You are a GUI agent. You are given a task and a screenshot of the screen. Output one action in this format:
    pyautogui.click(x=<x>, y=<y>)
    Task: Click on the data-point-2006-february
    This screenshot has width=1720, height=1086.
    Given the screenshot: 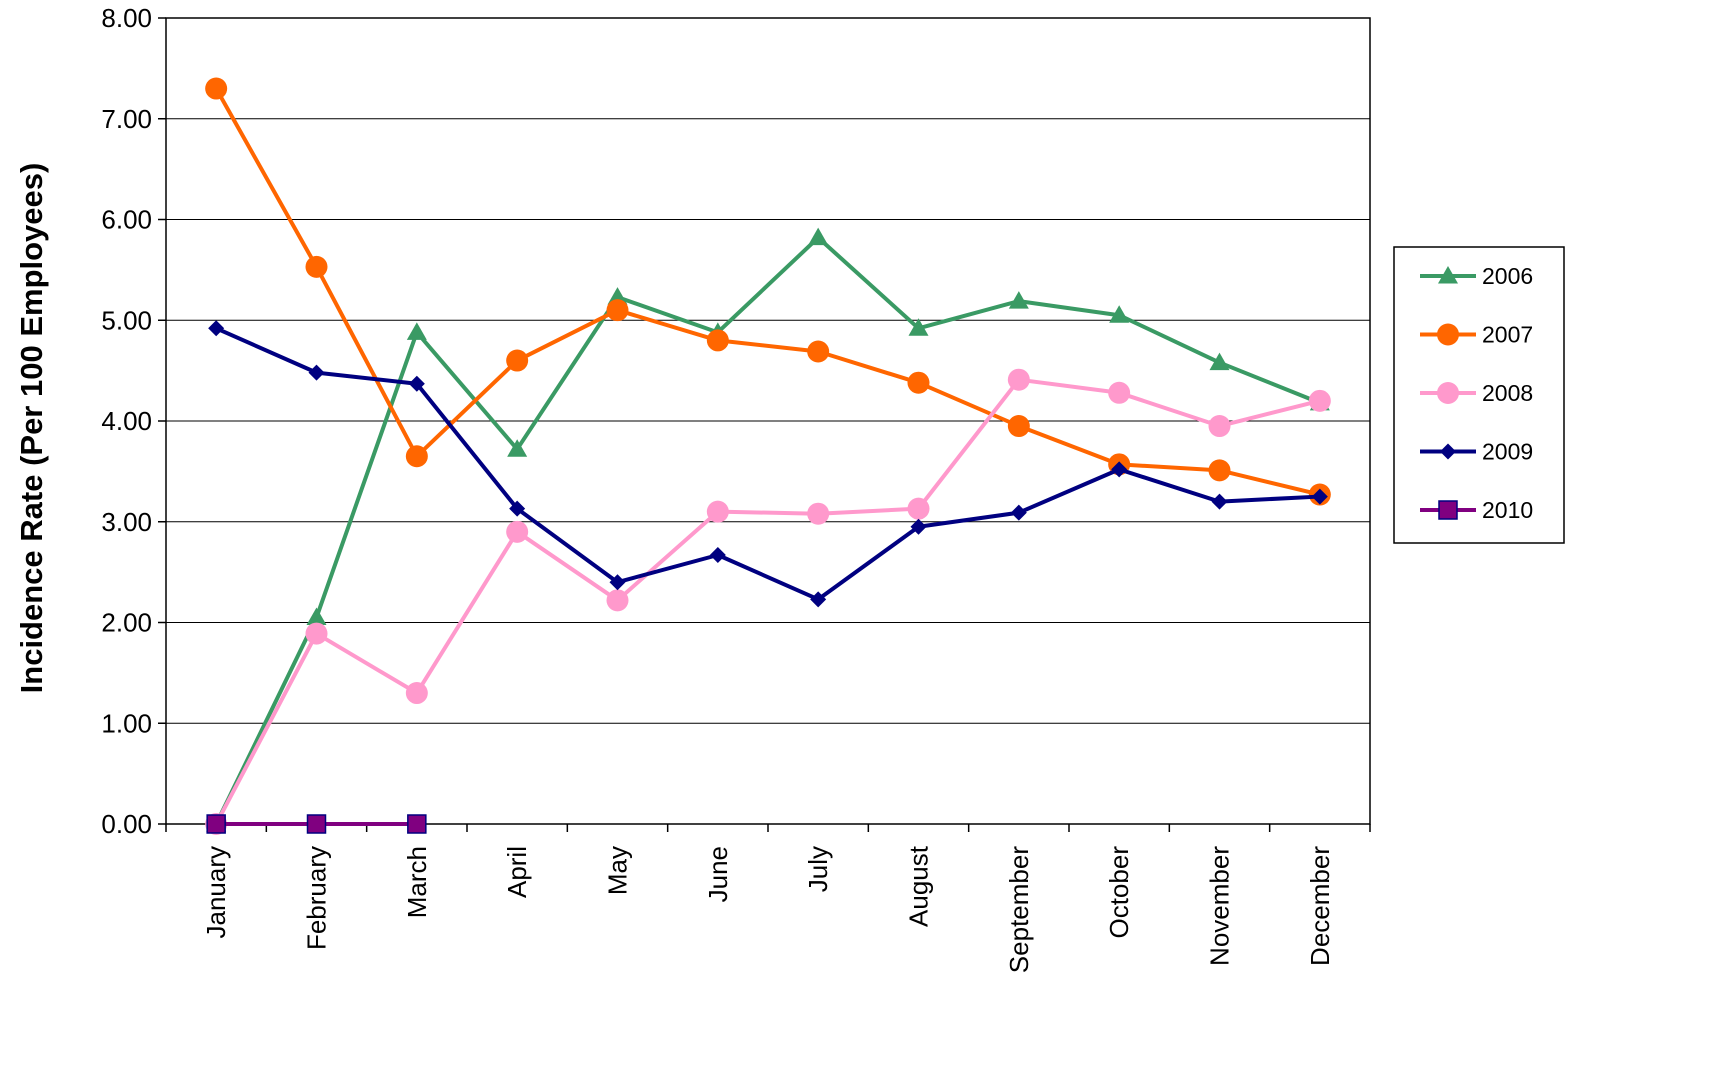 What is the action you would take?
    pyautogui.click(x=316, y=616)
    